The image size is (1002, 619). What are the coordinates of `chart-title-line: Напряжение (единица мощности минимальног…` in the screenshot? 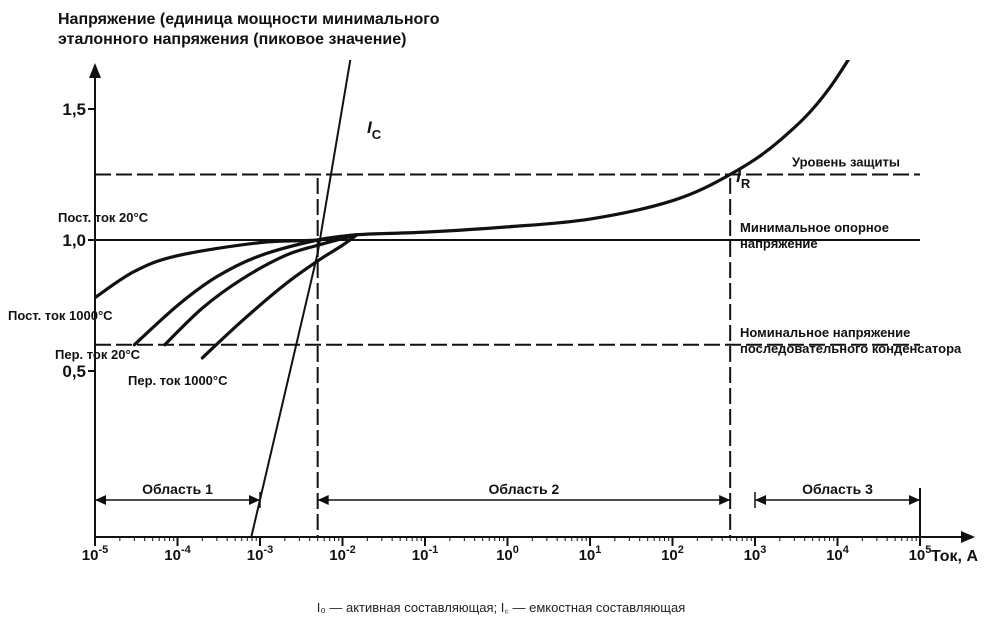 It's located at (249, 19).